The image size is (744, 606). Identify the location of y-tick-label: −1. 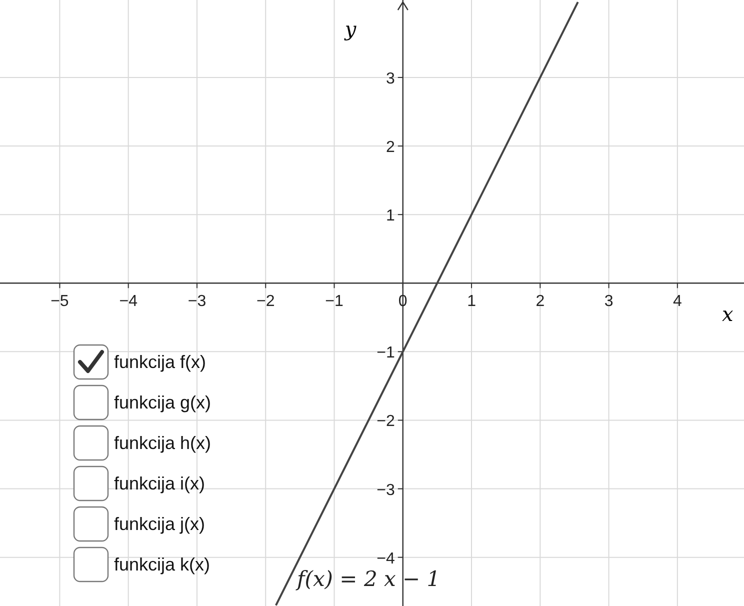
(385, 353).